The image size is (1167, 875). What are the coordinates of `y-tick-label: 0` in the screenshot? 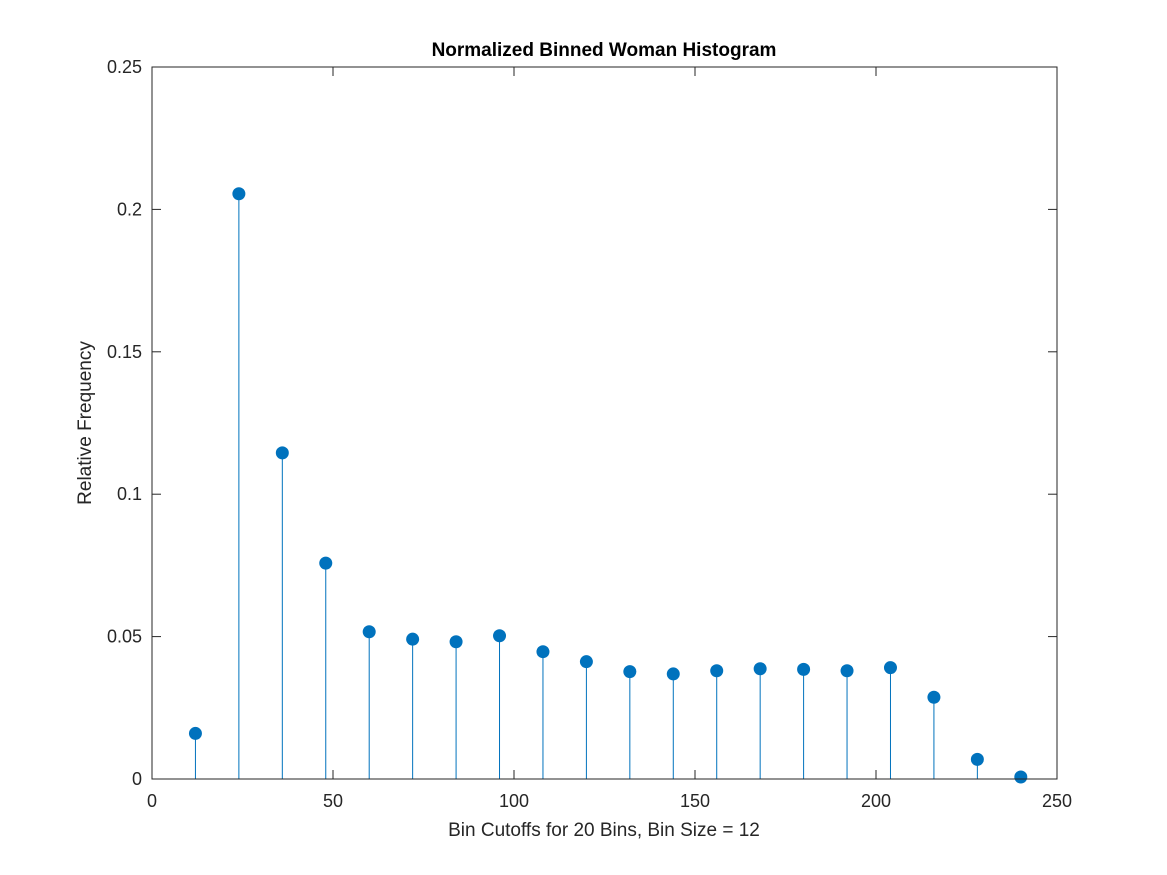 It's located at (137, 779).